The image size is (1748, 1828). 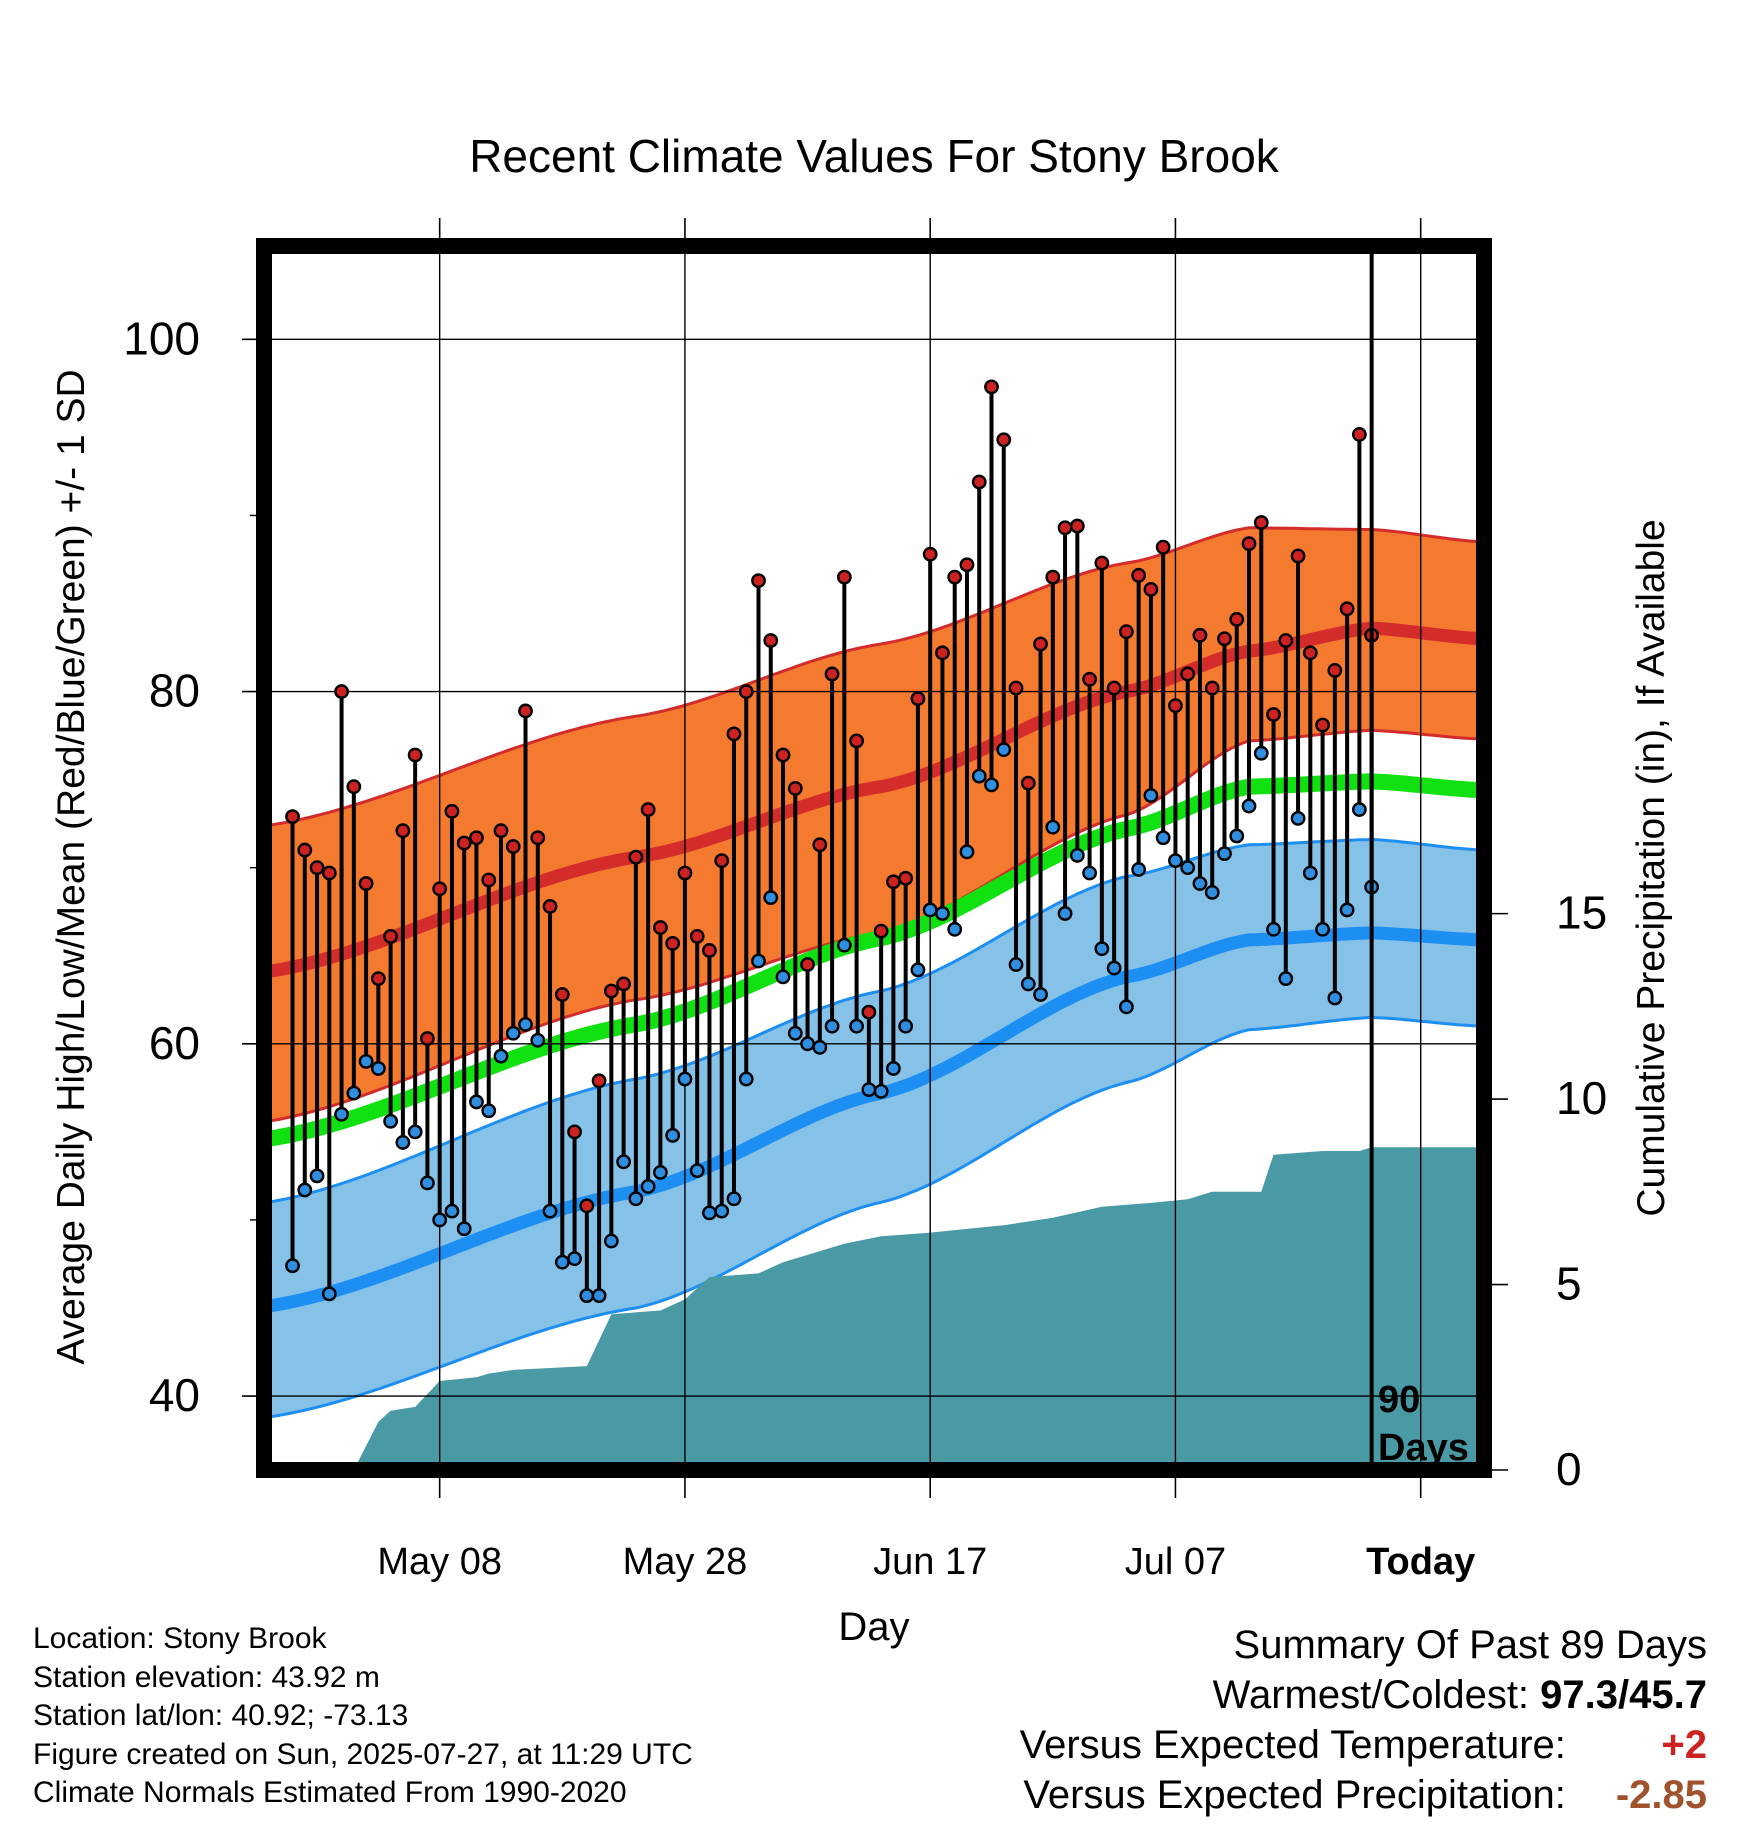 I want to click on summary-title: Summary Of Past 89 Days, so click(x=1470, y=1645).